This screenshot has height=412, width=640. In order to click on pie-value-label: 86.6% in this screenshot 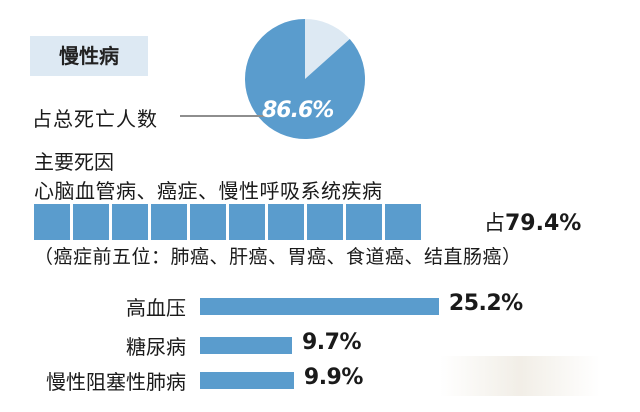, I will do `click(297, 110)`.